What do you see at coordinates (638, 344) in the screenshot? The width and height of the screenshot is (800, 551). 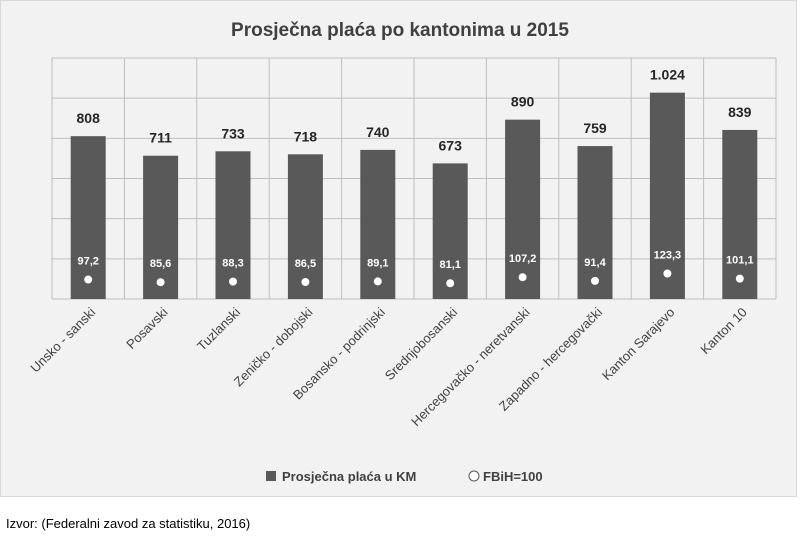 I see `category-label: Kanton Sarajevo` at bounding box center [638, 344].